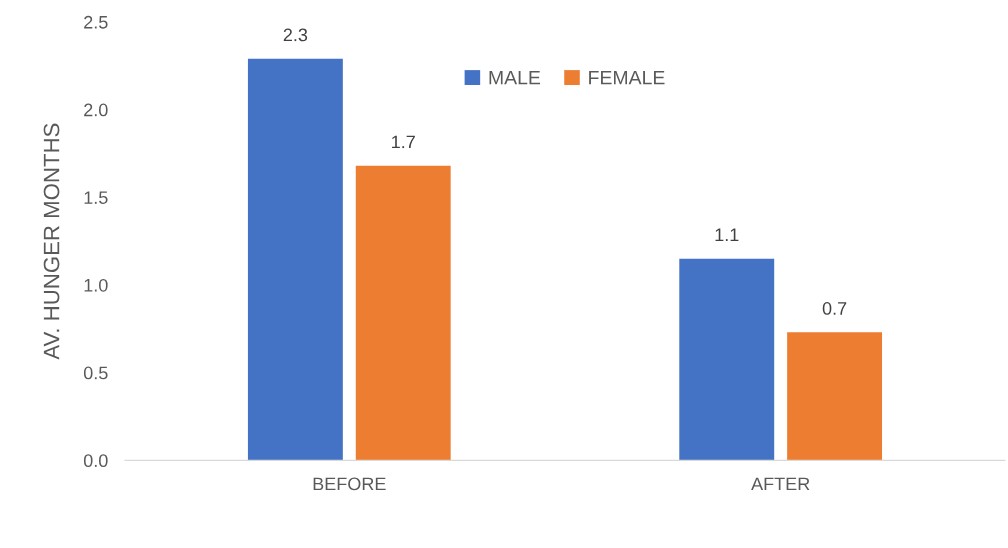  What do you see at coordinates (627, 77) in the screenshot?
I see `legend-label: FEMALE` at bounding box center [627, 77].